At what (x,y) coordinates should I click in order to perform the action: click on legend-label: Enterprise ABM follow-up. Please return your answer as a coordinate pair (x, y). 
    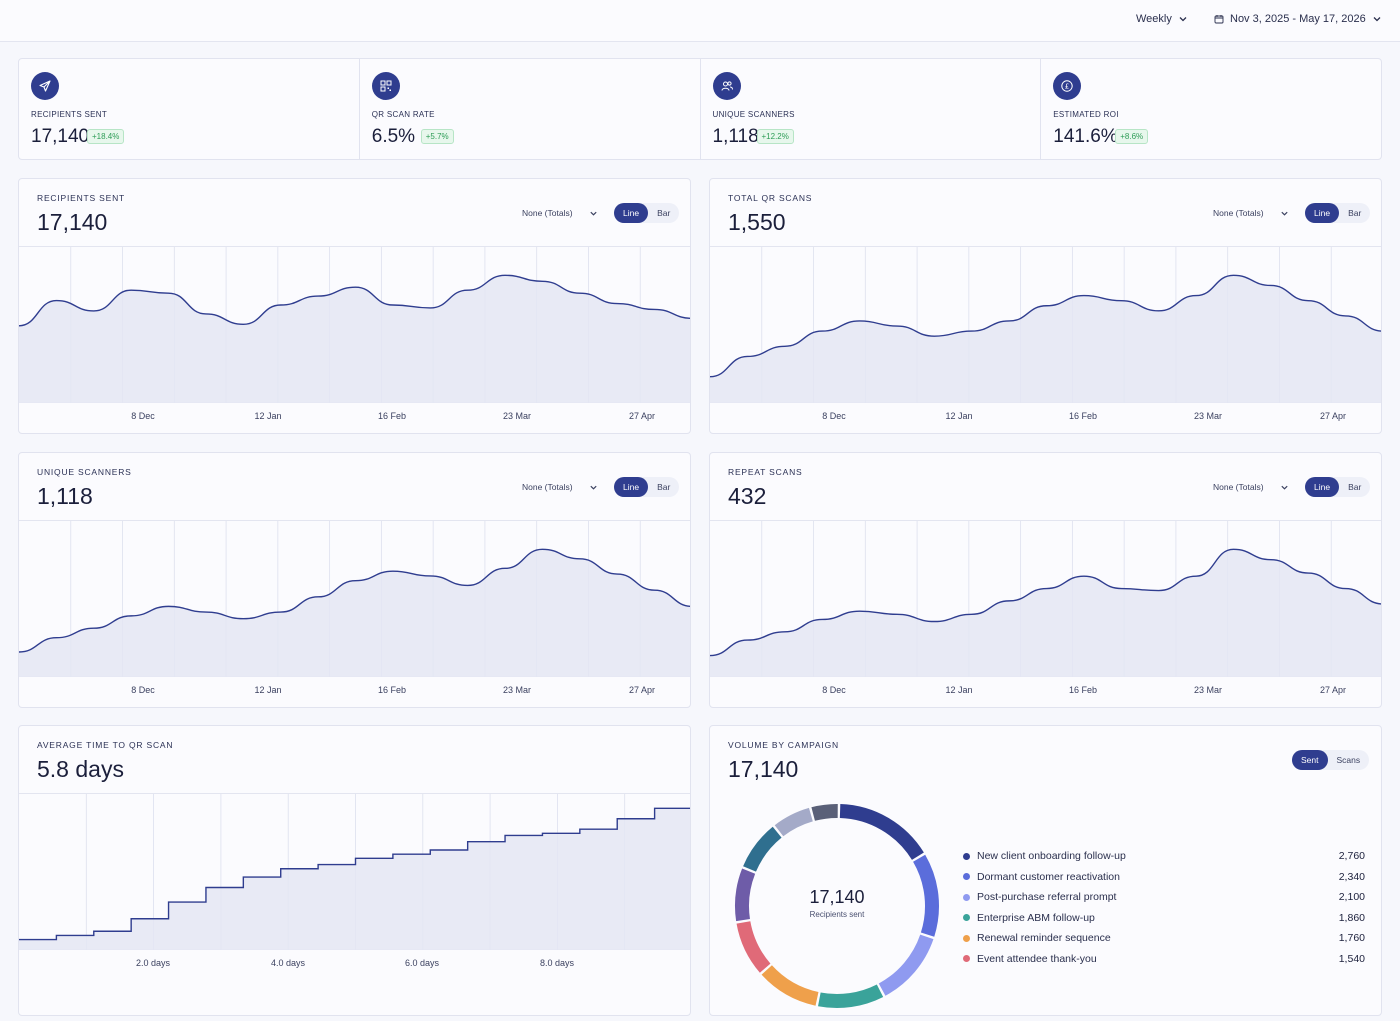
    Looking at the image, I should click on (1036, 917).